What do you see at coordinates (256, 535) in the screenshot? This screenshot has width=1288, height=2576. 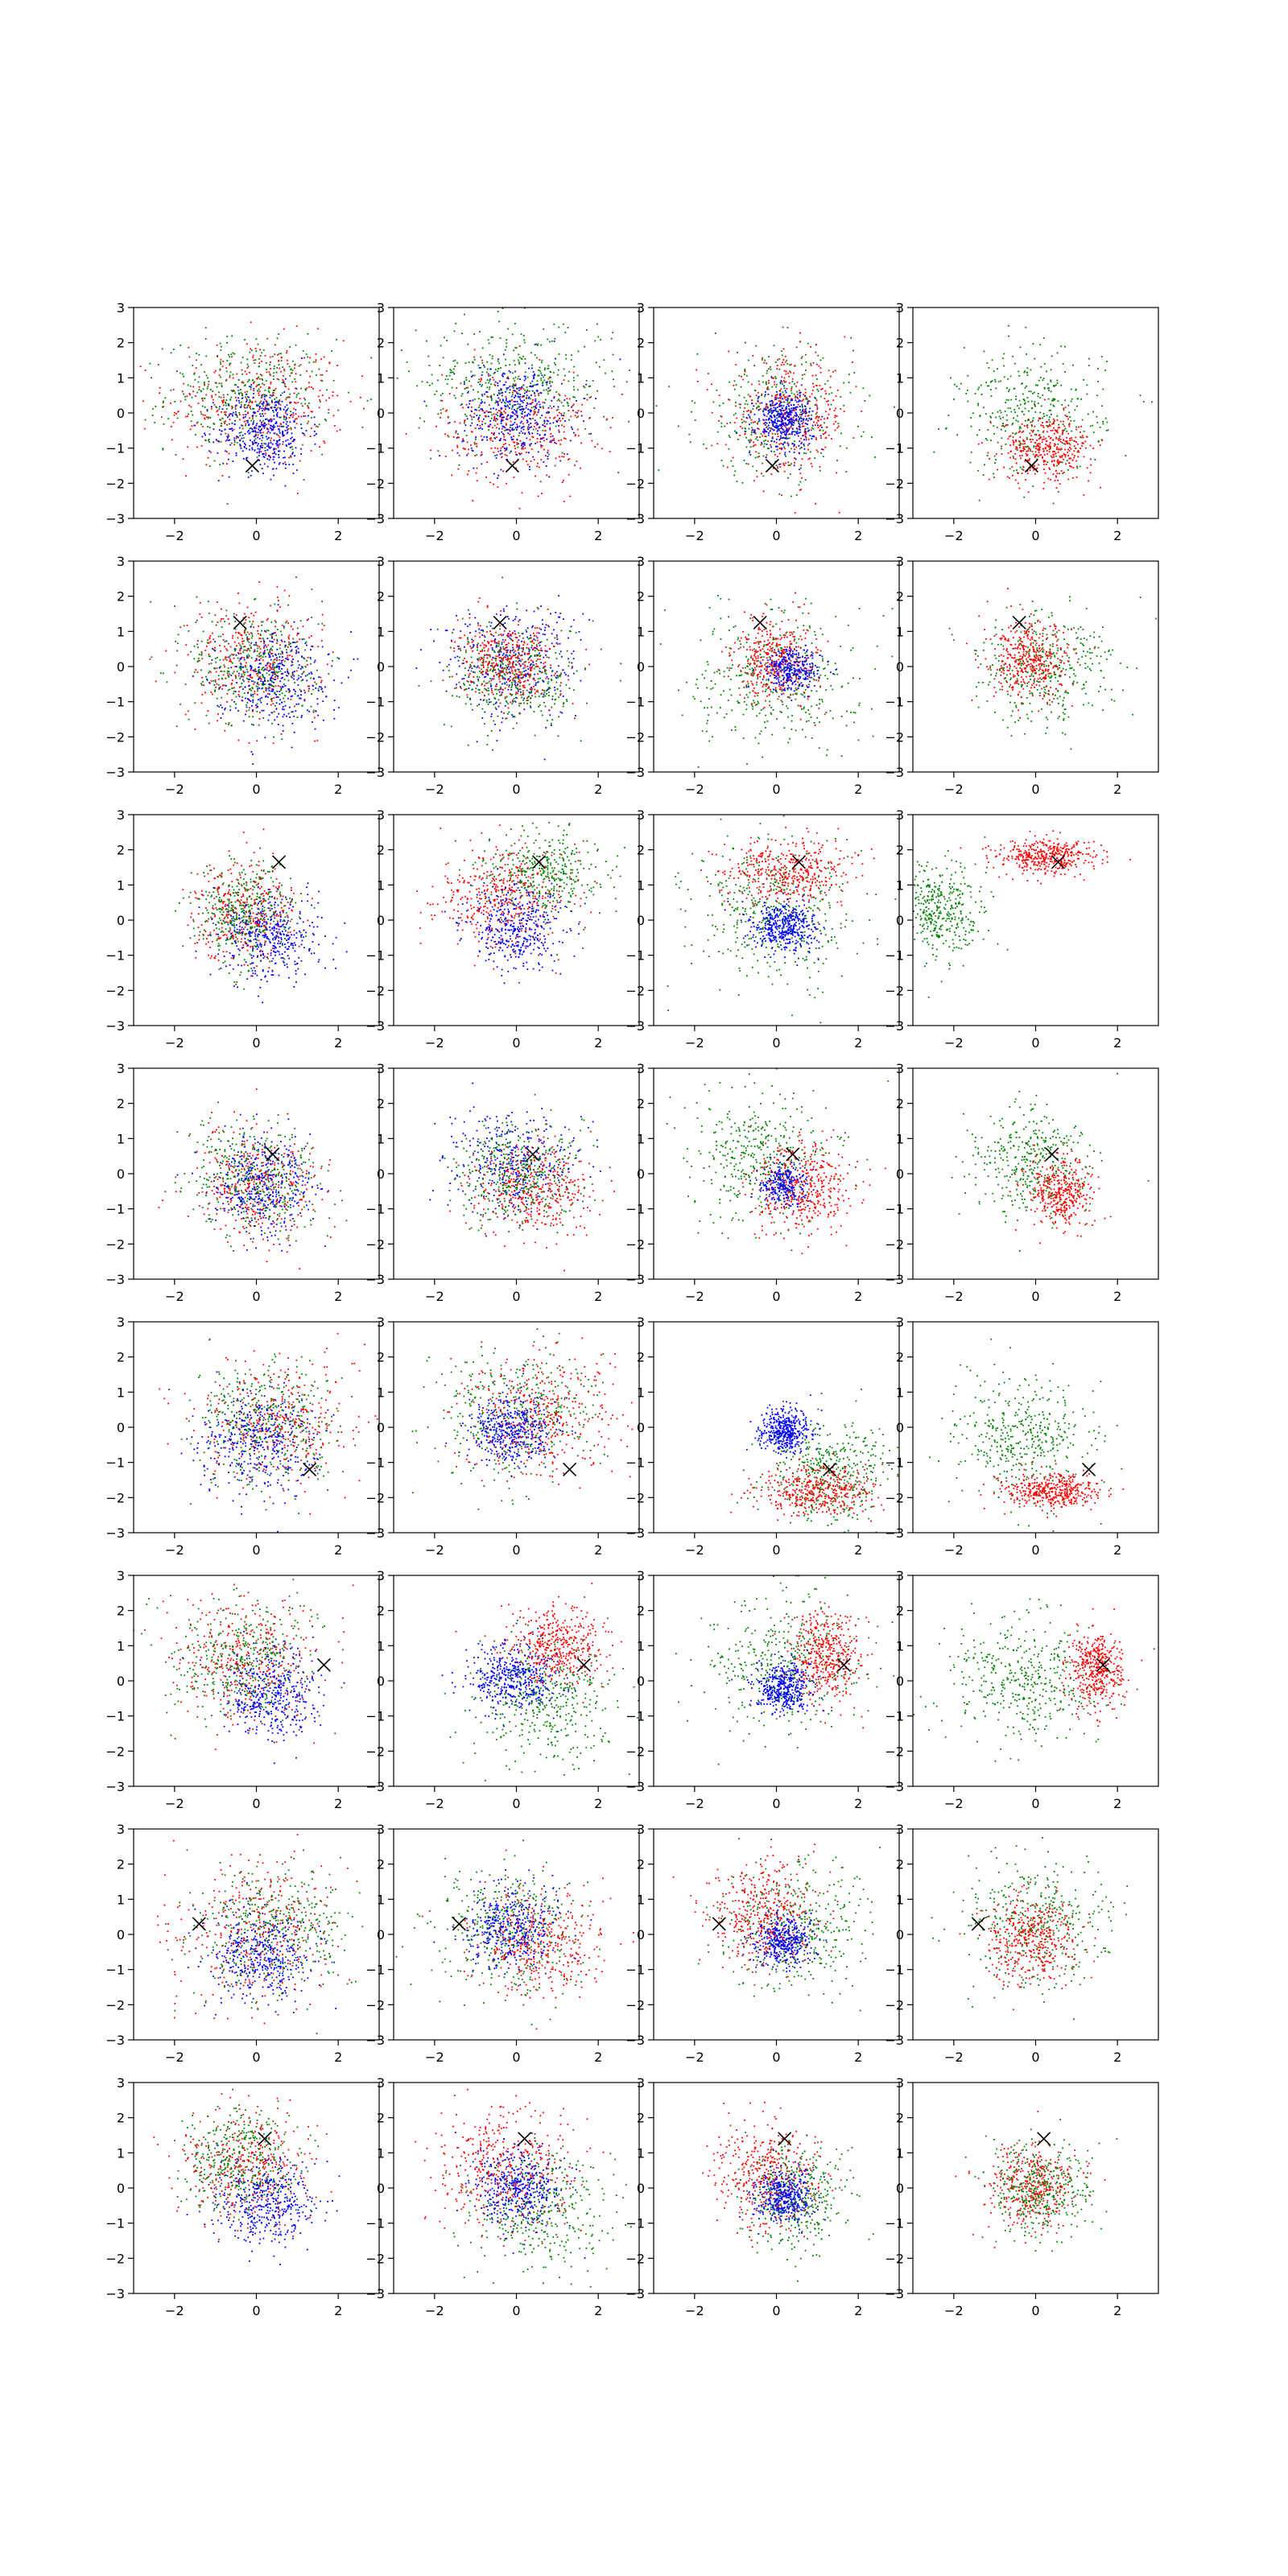 I see `x-tick-label: 0` at bounding box center [256, 535].